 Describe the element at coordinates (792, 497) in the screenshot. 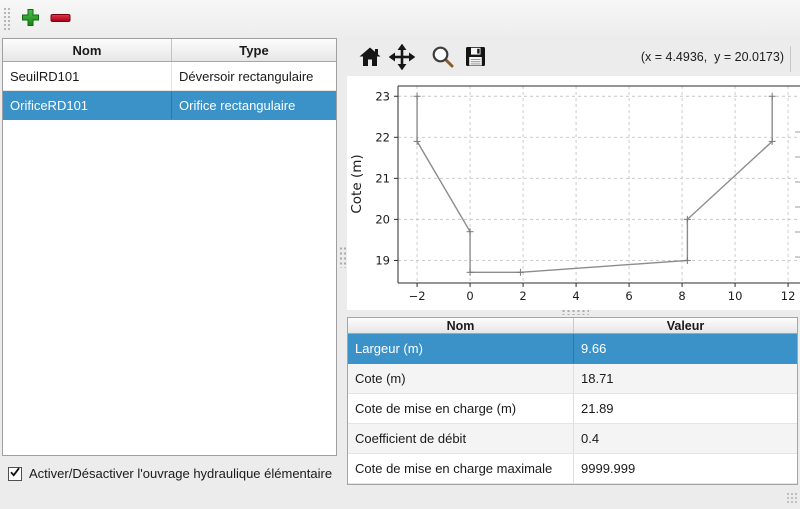

I see `window-size-grip` at that location.